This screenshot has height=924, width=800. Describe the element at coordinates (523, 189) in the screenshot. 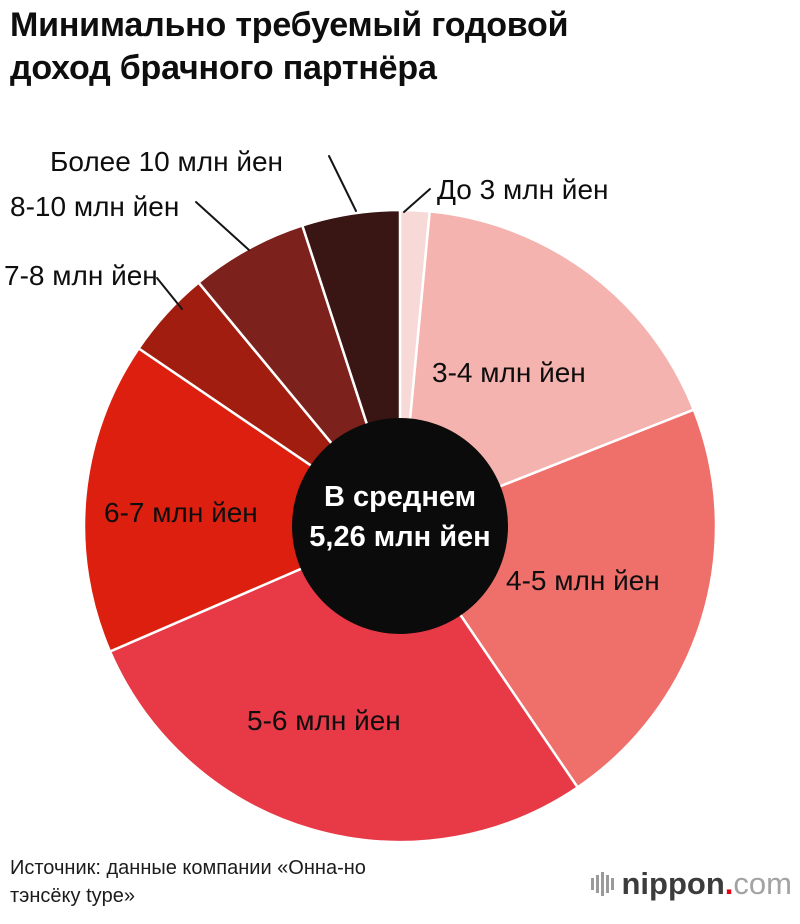

I see `slice-label-do-3: До 3 млн йен` at that location.